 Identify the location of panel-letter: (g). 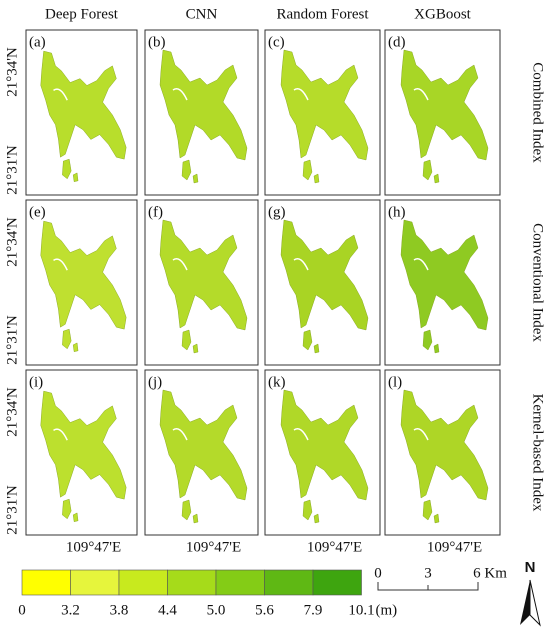
(277, 212).